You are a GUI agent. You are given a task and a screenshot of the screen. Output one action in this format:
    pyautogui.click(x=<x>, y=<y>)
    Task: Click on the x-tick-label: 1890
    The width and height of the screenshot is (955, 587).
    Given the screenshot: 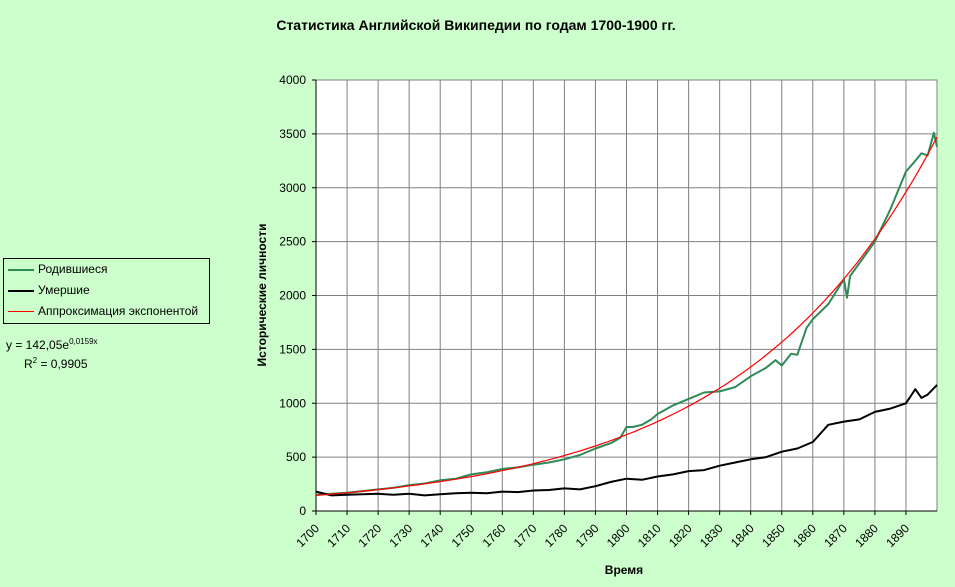 What is the action you would take?
    pyautogui.click(x=897, y=535)
    